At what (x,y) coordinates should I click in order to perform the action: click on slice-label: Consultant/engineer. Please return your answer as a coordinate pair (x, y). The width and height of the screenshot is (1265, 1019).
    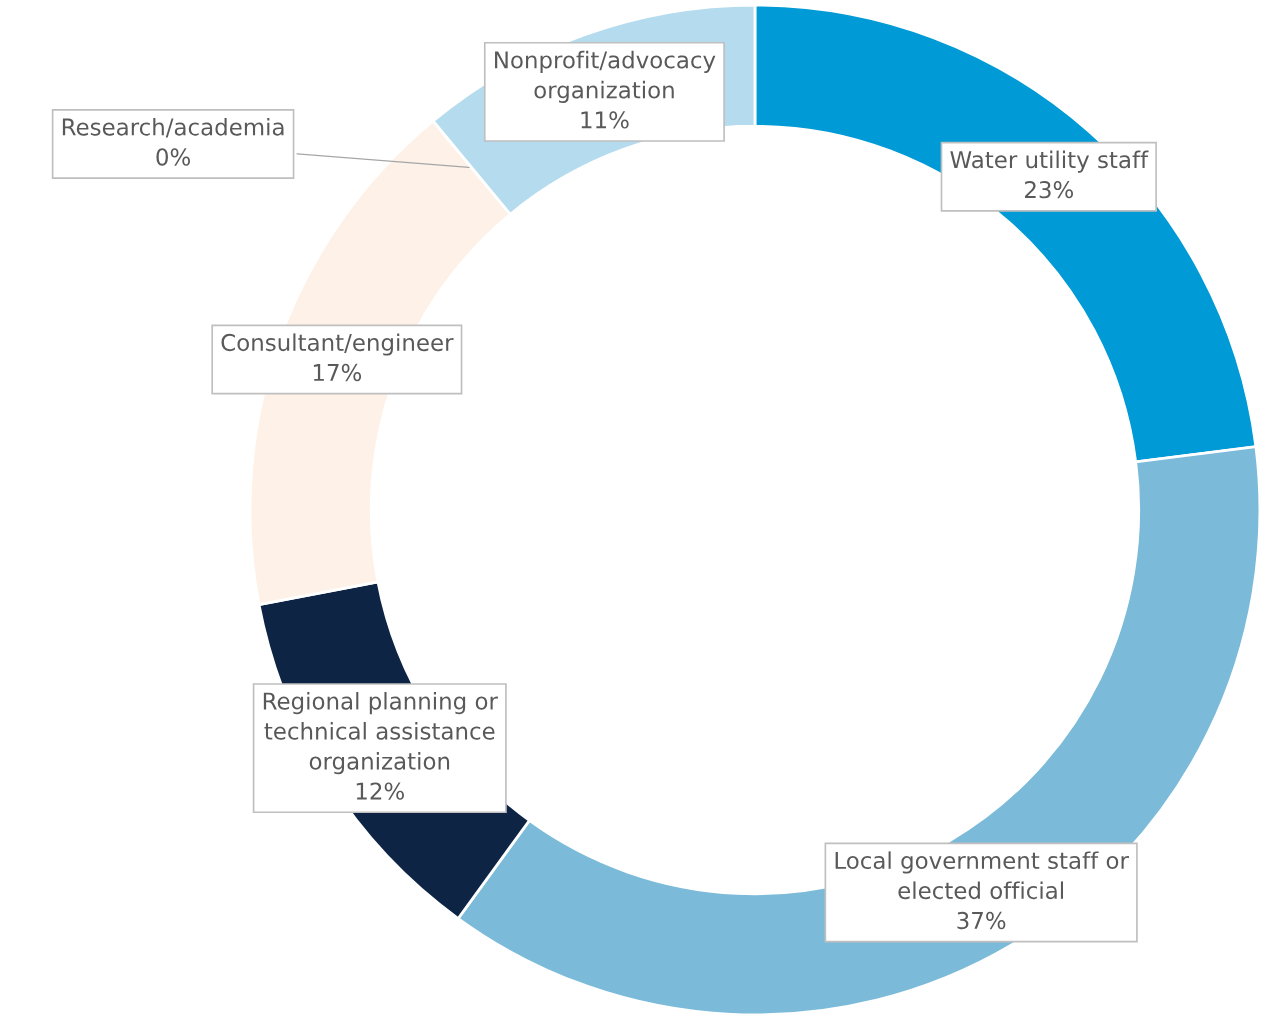
    Looking at the image, I should click on (337, 344).